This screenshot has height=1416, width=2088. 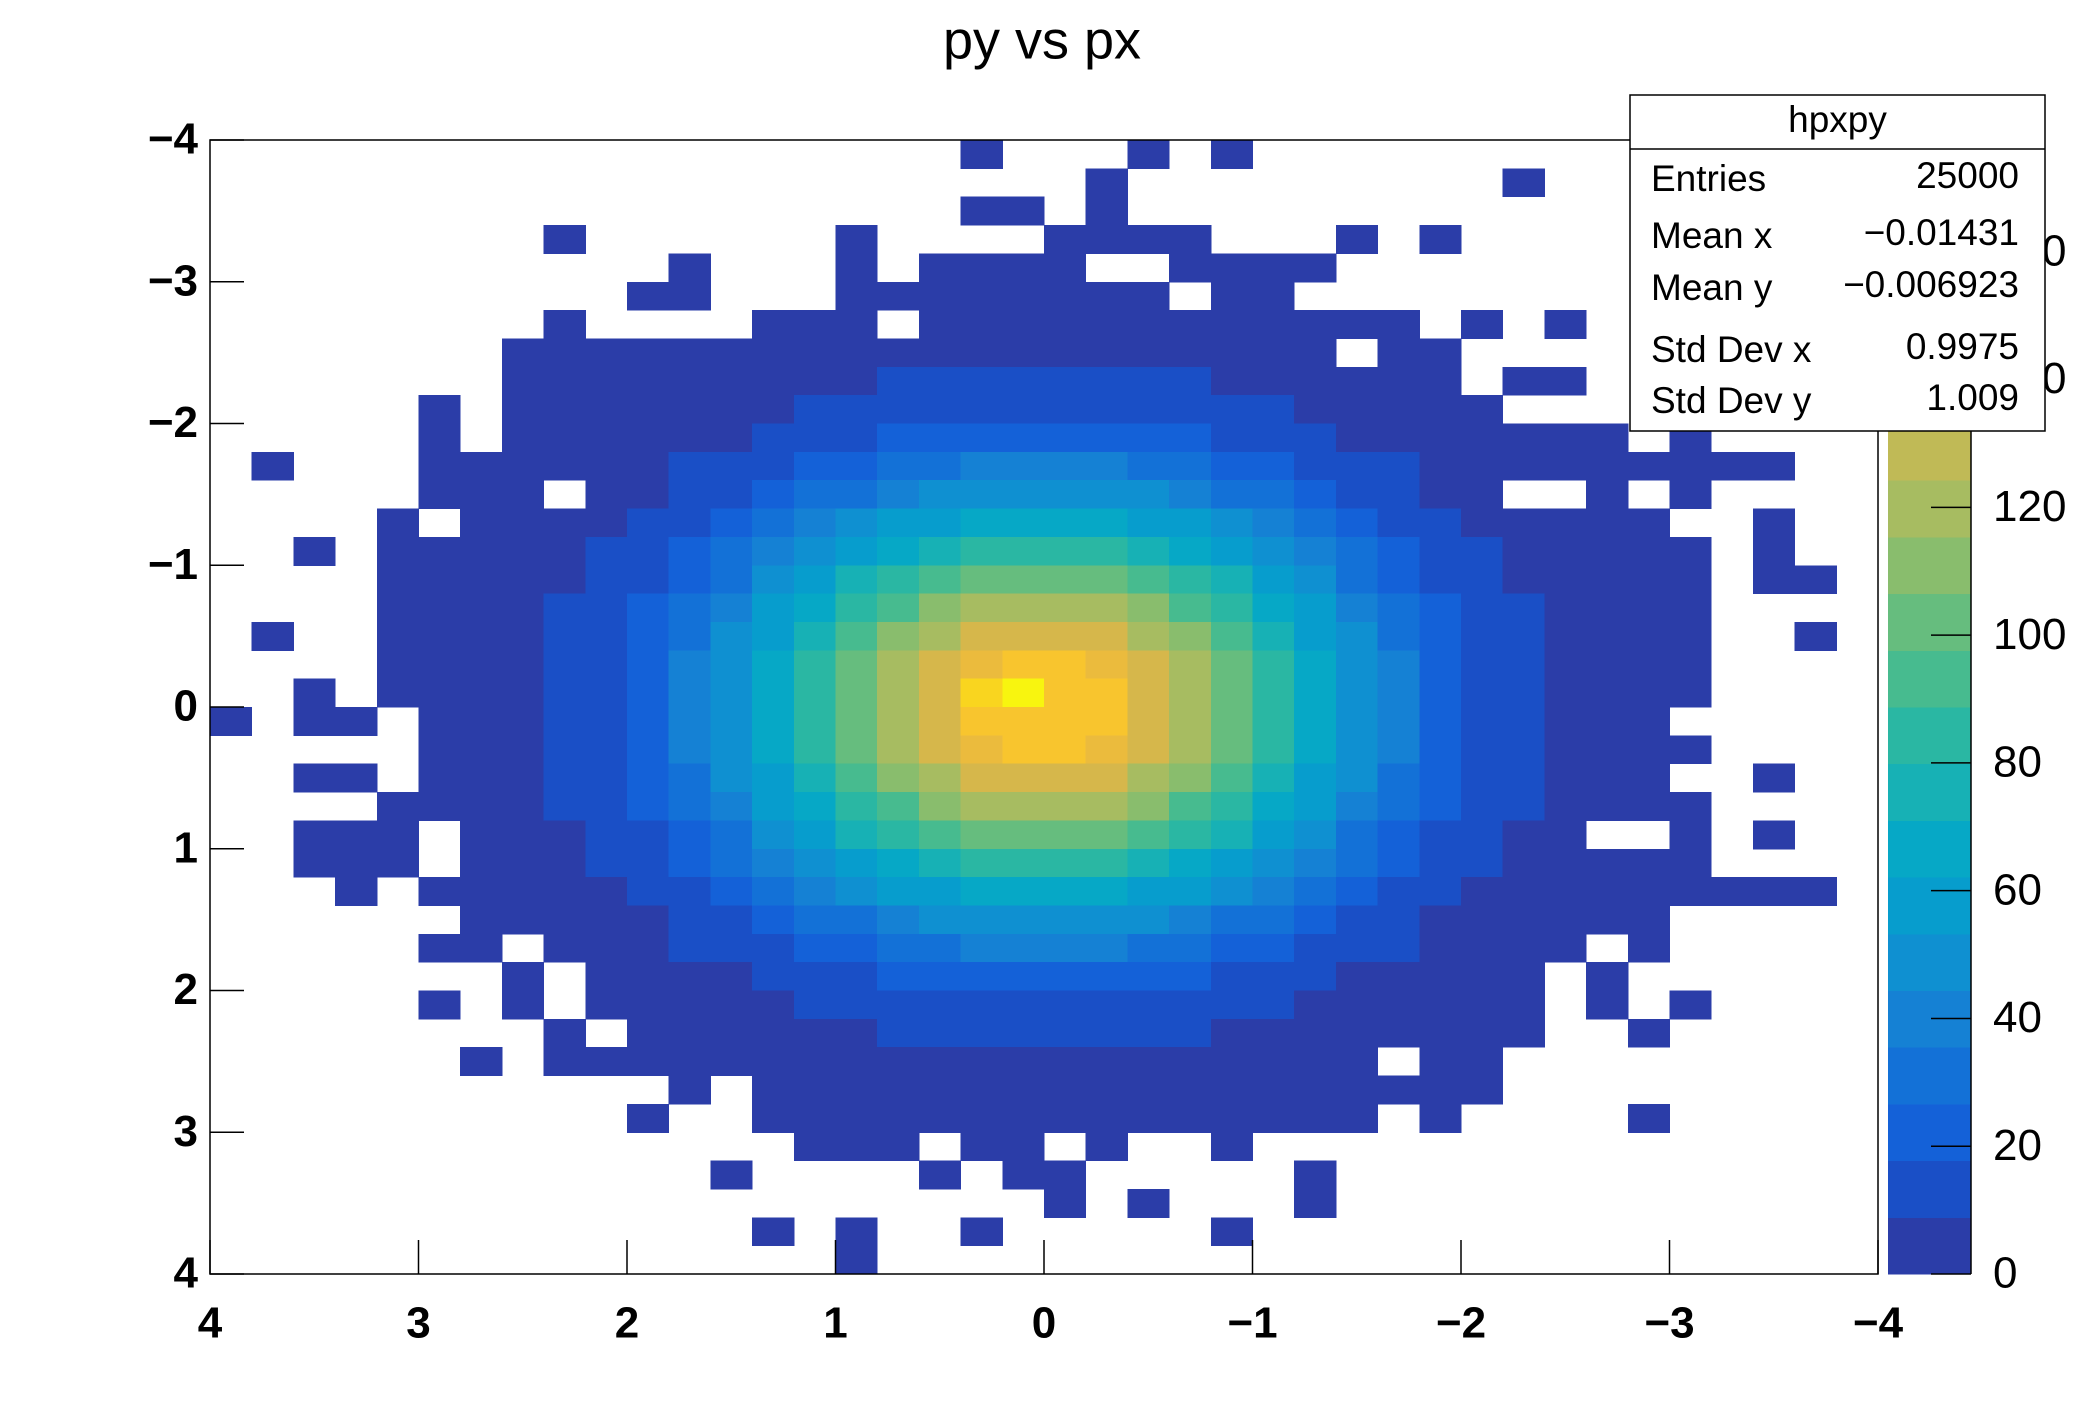 What do you see at coordinates (2017, 762) in the screenshot?
I see `z-tick-label: 80` at bounding box center [2017, 762].